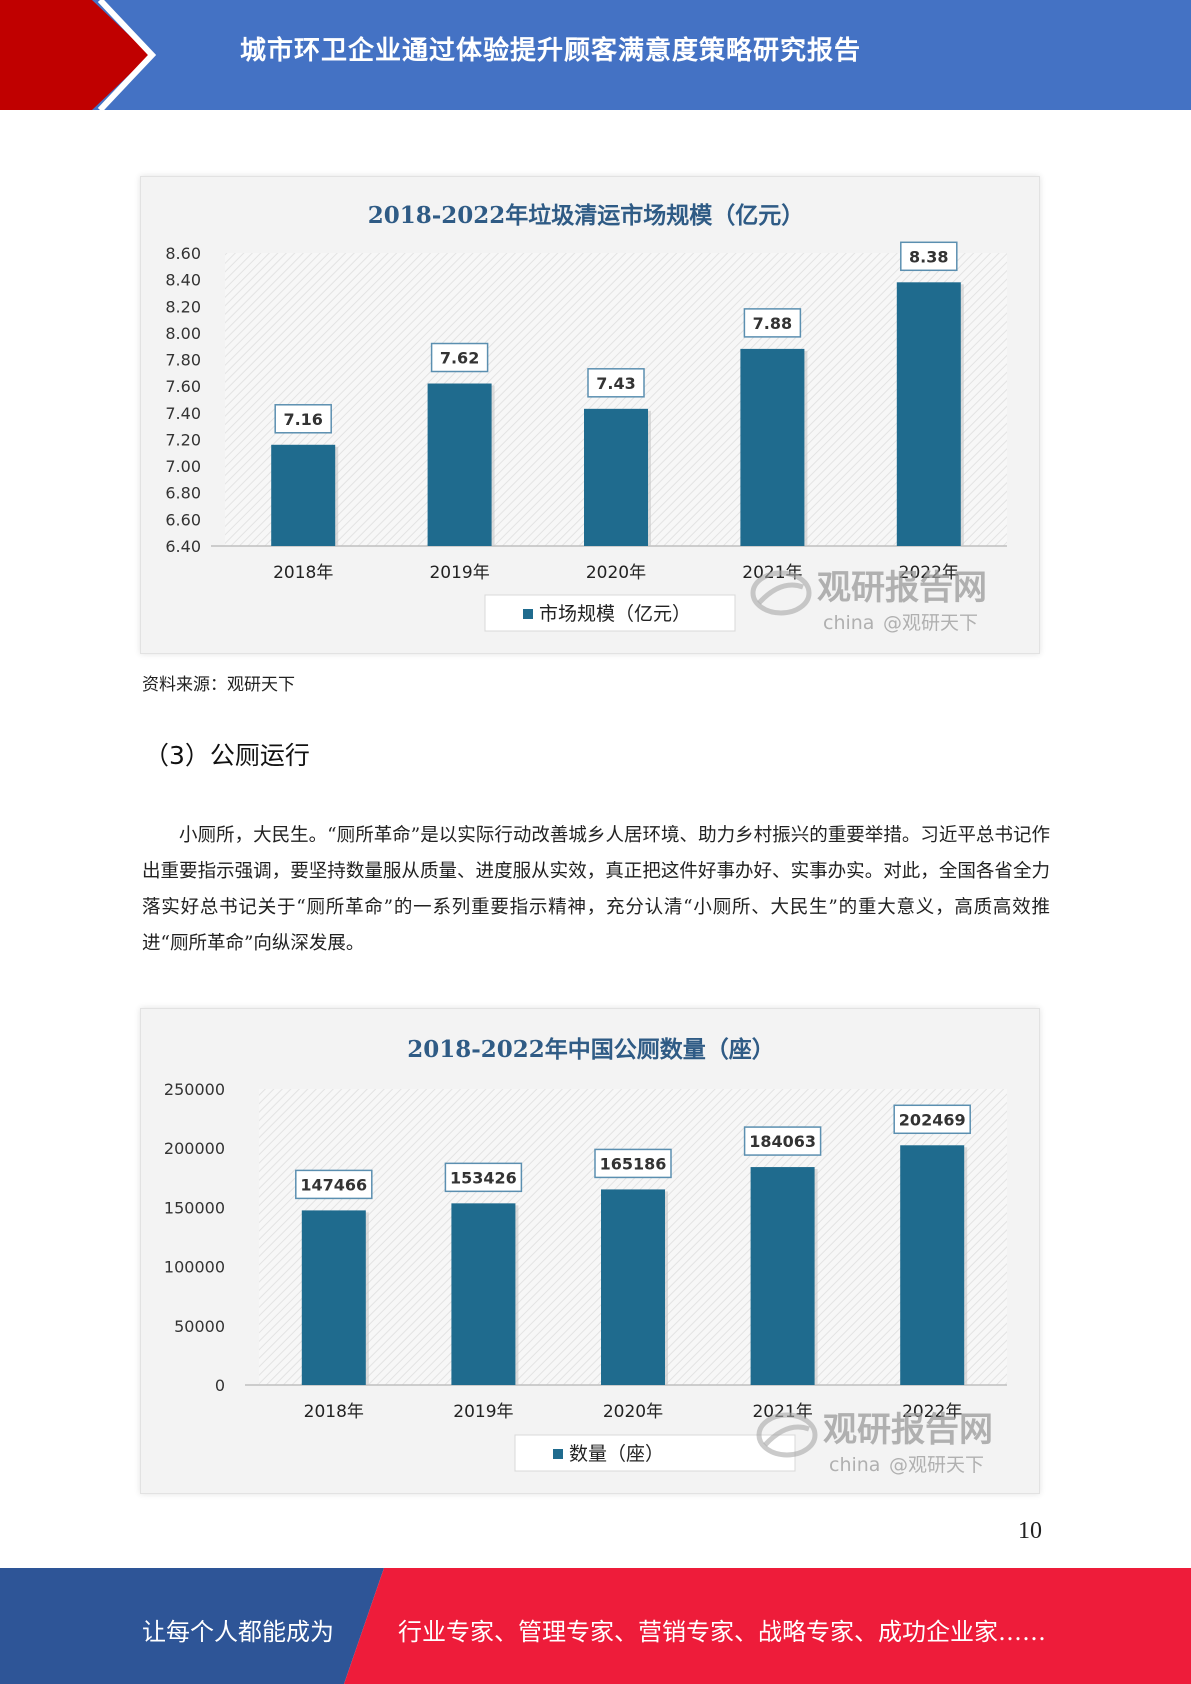 The height and width of the screenshot is (1684, 1191). I want to click on y-tick-label: 8.60, so click(183, 253).